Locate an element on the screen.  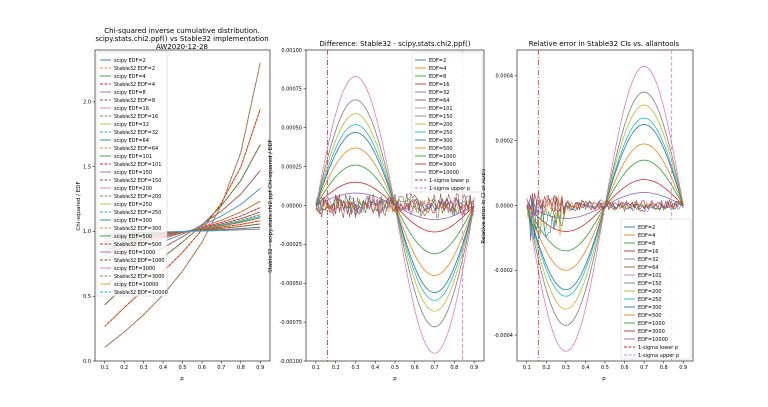
legend-label: Stable32 EDF=4 is located at coordinates (134, 85).